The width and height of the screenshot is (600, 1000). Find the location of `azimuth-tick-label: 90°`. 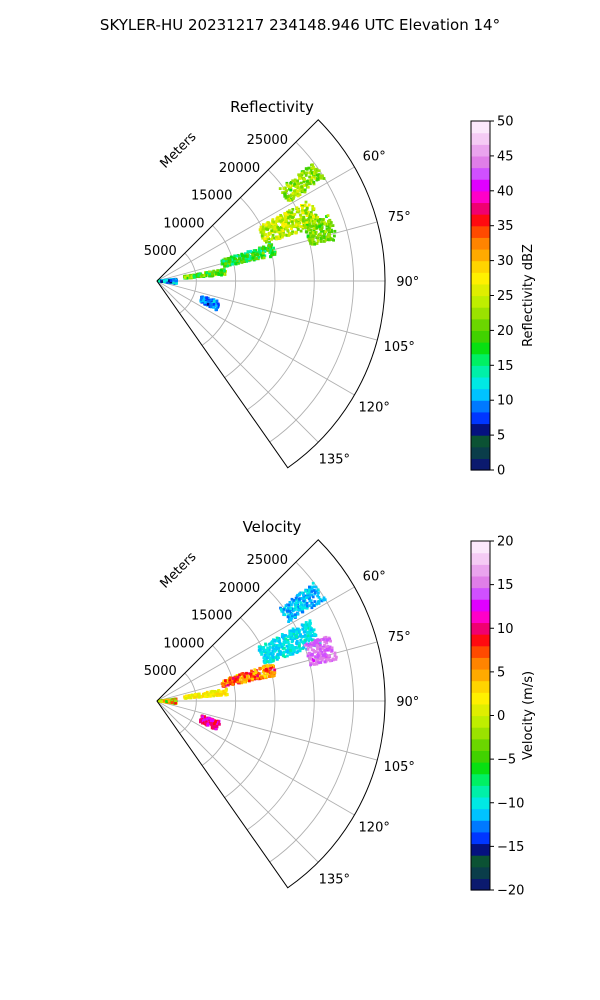

azimuth-tick-label: 90° is located at coordinates (407, 702).